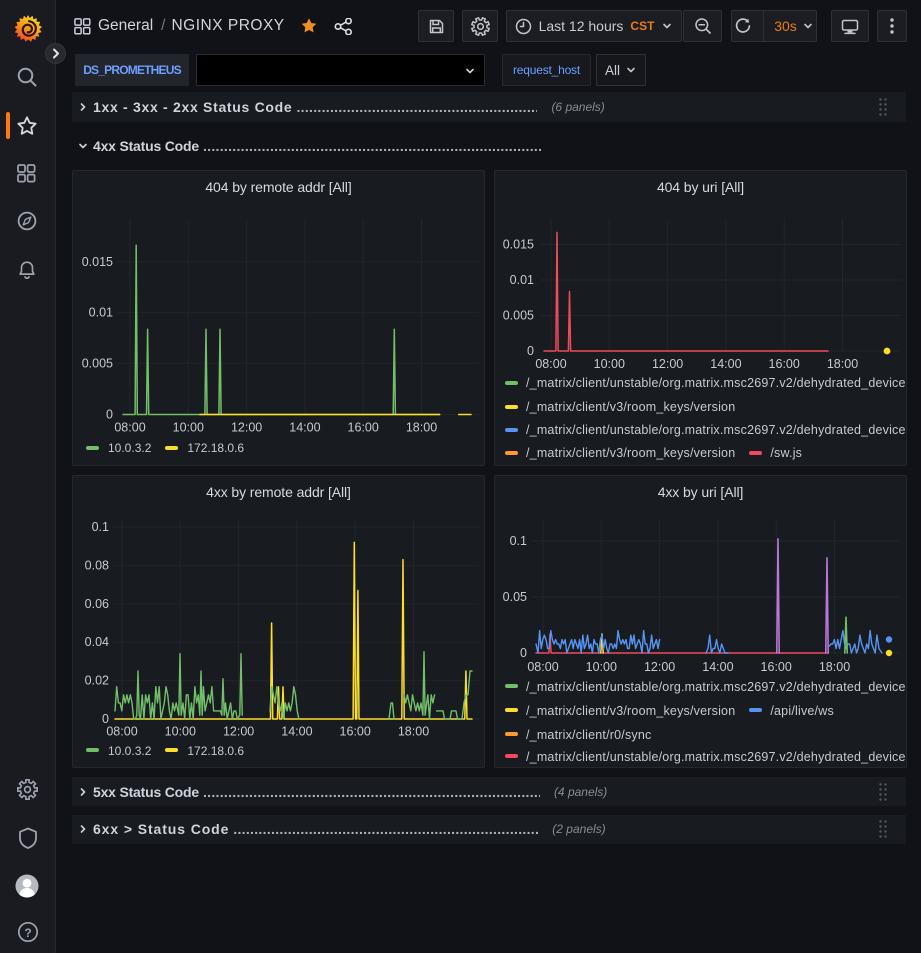  What do you see at coordinates (97, 642) in the screenshot?
I see `svg-text: 0.04` at bounding box center [97, 642].